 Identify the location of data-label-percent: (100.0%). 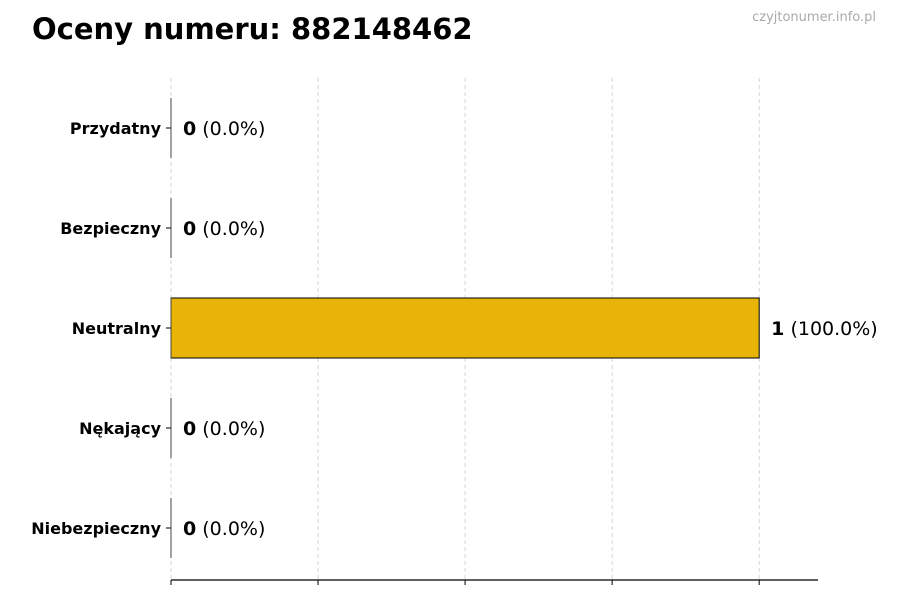
(830, 329).